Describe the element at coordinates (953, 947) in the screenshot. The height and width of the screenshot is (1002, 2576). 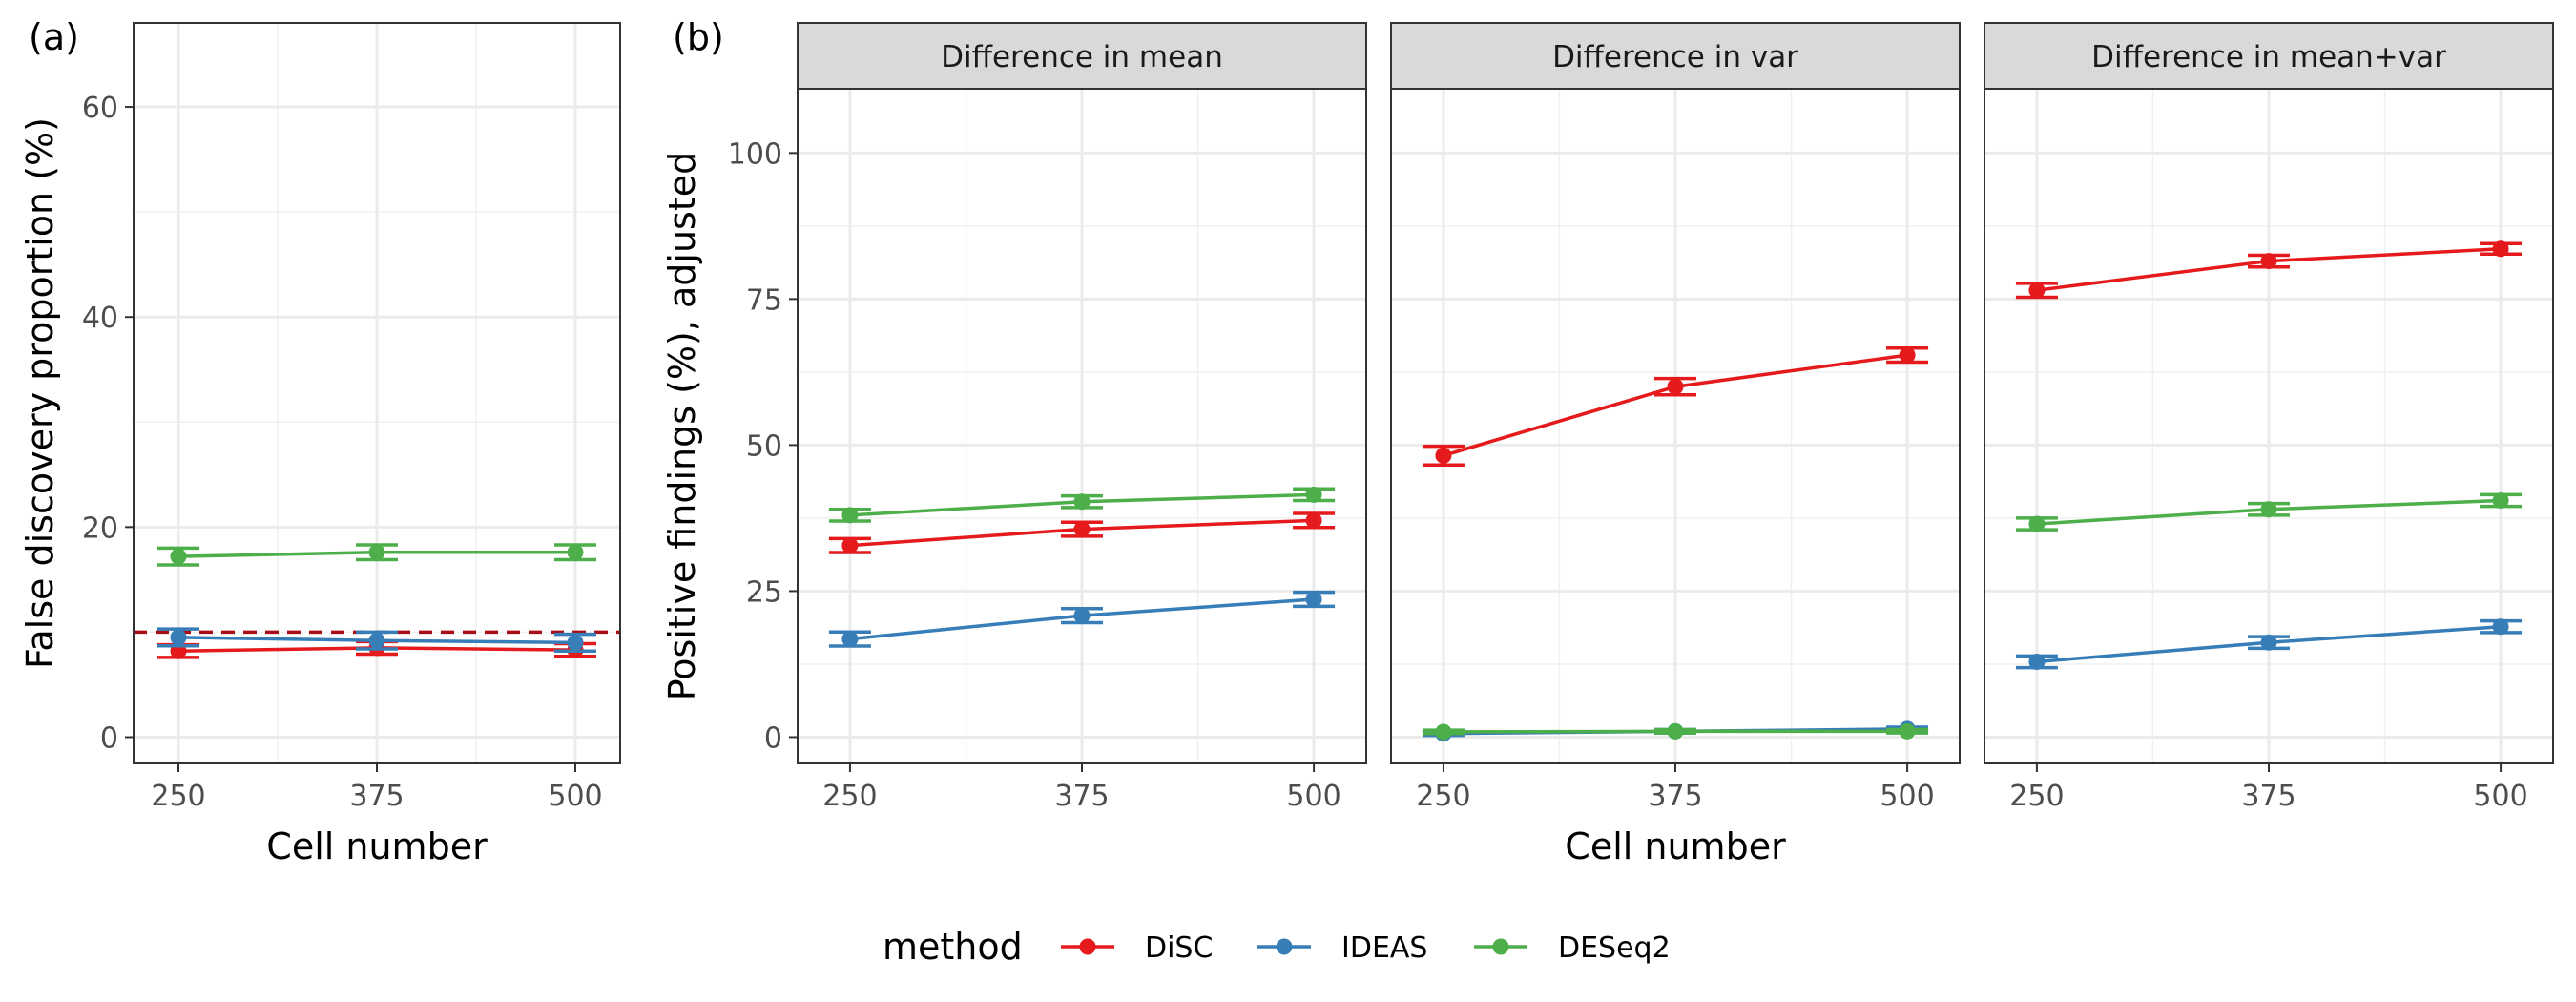
I see `legend-title: method` at that location.